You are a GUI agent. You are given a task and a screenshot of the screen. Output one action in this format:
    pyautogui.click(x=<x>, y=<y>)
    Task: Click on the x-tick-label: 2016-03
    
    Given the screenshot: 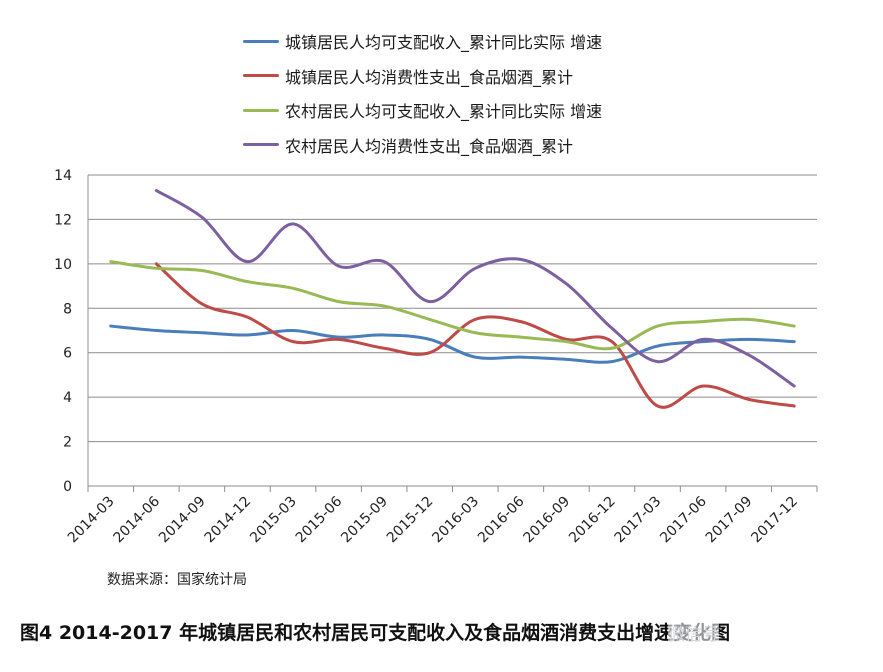 What is the action you would take?
    pyautogui.click(x=455, y=520)
    